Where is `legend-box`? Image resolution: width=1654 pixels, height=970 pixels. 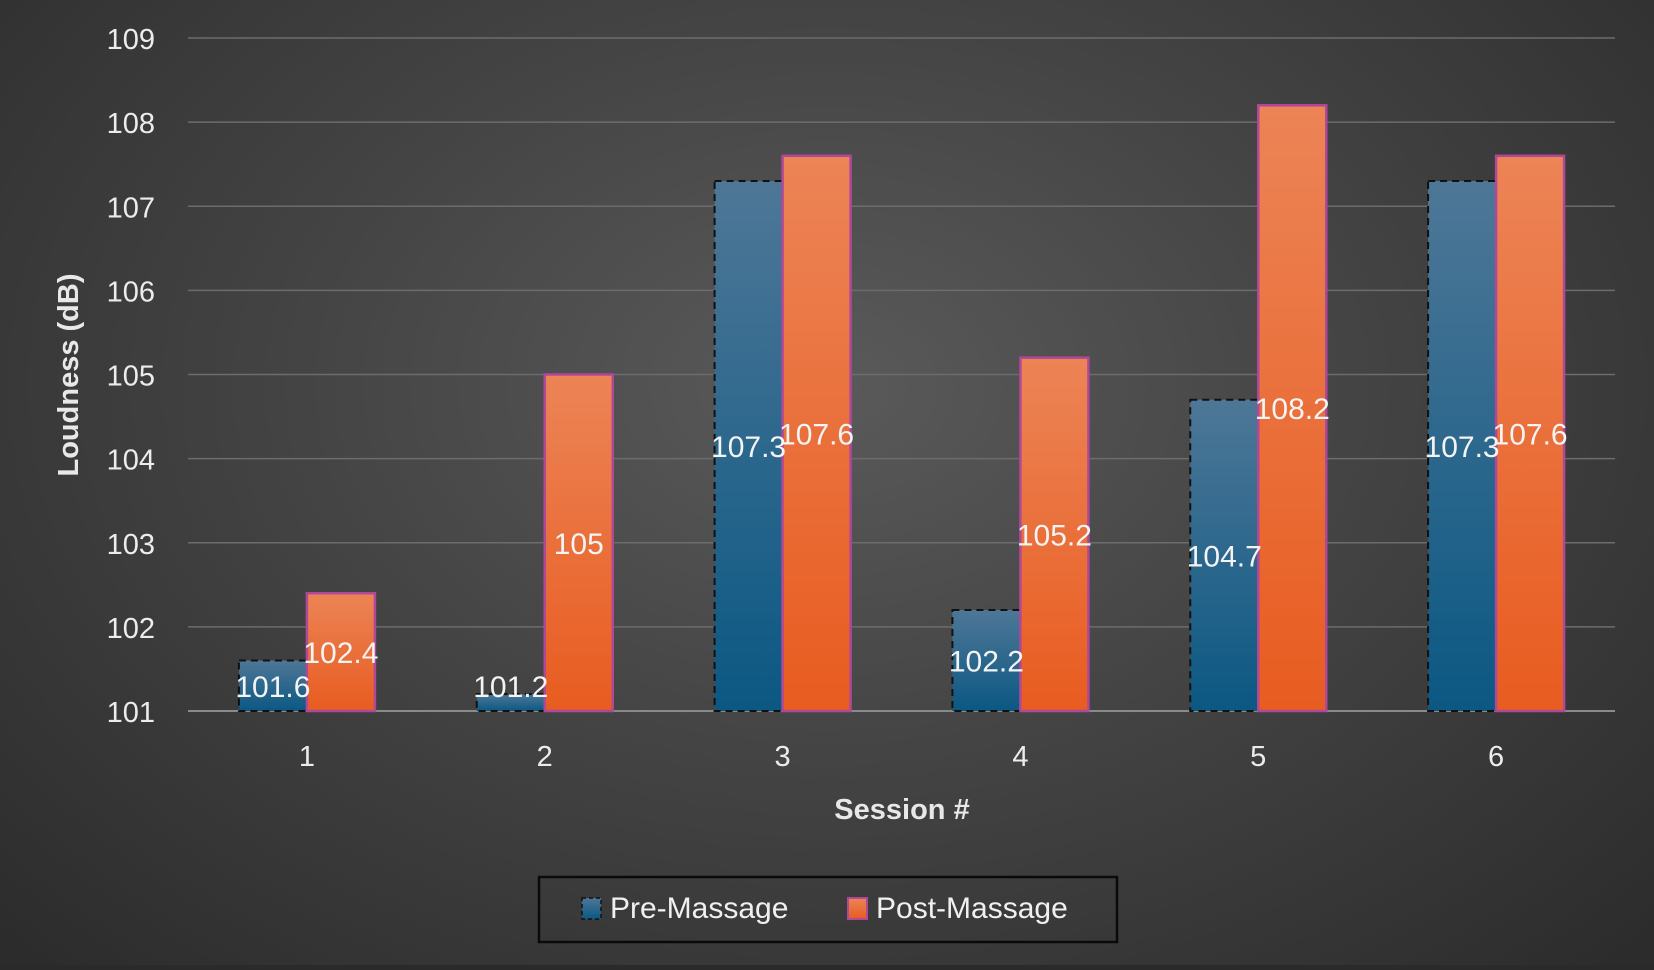 legend-box is located at coordinates (828, 909).